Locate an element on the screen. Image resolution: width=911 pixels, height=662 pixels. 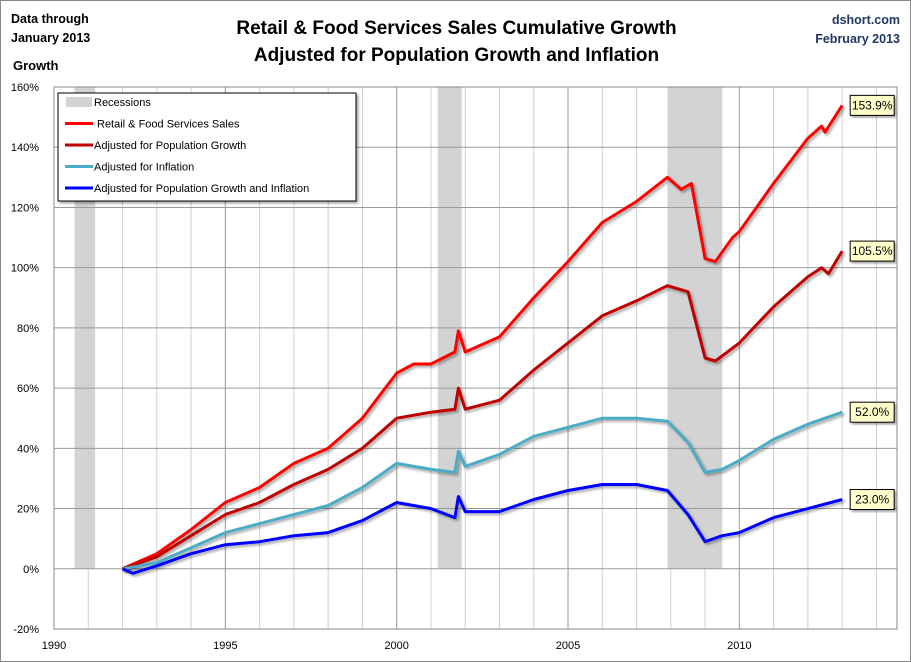
x-tick-label: 2005 is located at coordinates (568, 646).